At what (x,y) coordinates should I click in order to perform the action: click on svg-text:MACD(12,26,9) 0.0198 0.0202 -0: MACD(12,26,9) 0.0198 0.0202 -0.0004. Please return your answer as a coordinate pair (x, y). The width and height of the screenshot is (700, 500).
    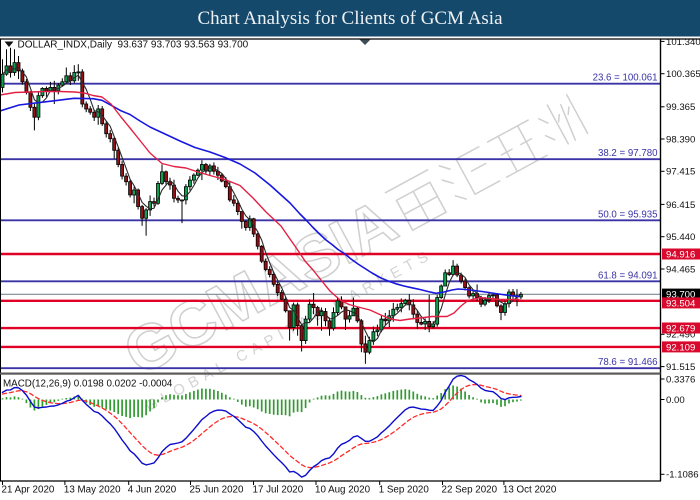
    Looking at the image, I should click on (88, 384).